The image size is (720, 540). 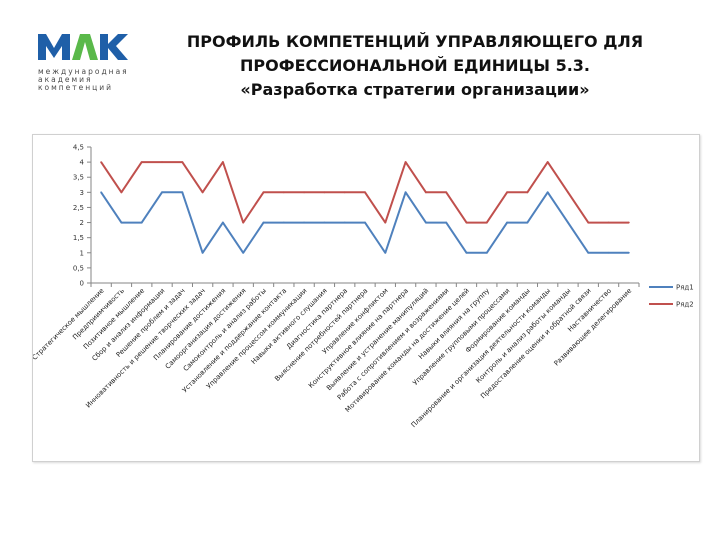 What do you see at coordinates (415, 89) in the screenshot?
I see `title-line-3: «Разработка стратегии организации»` at bounding box center [415, 89].